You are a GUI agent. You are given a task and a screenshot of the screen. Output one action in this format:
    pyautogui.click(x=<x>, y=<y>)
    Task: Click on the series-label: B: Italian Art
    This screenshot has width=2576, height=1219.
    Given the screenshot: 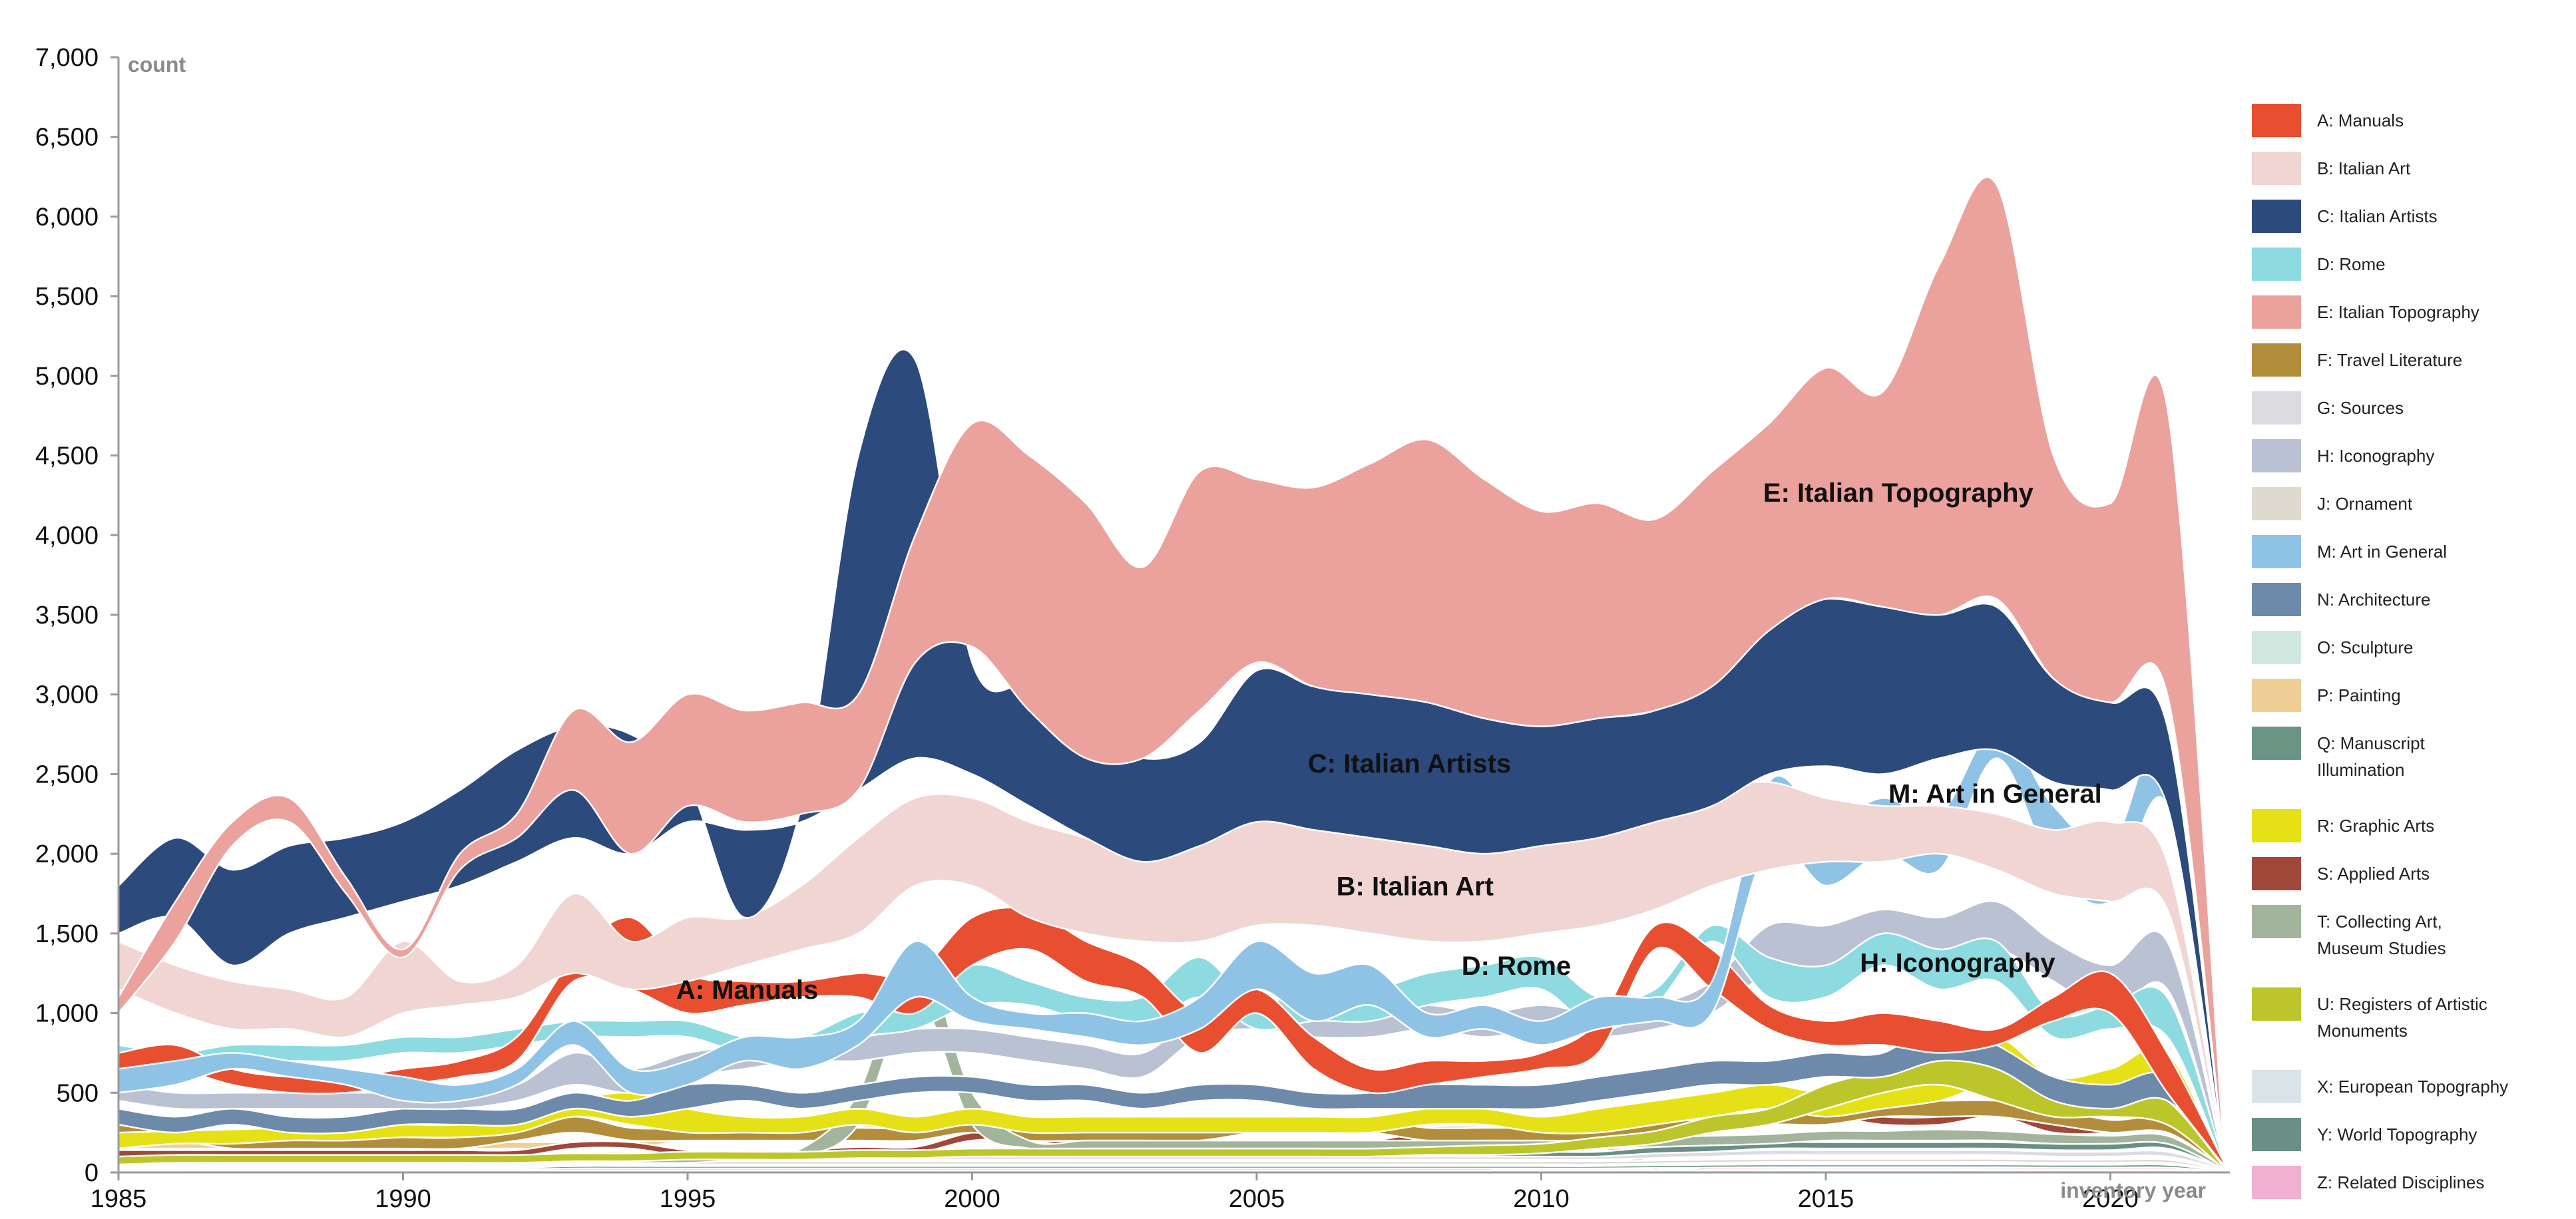 What is the action you would take?
    pyautogui.click(x=1415, y=886)
    